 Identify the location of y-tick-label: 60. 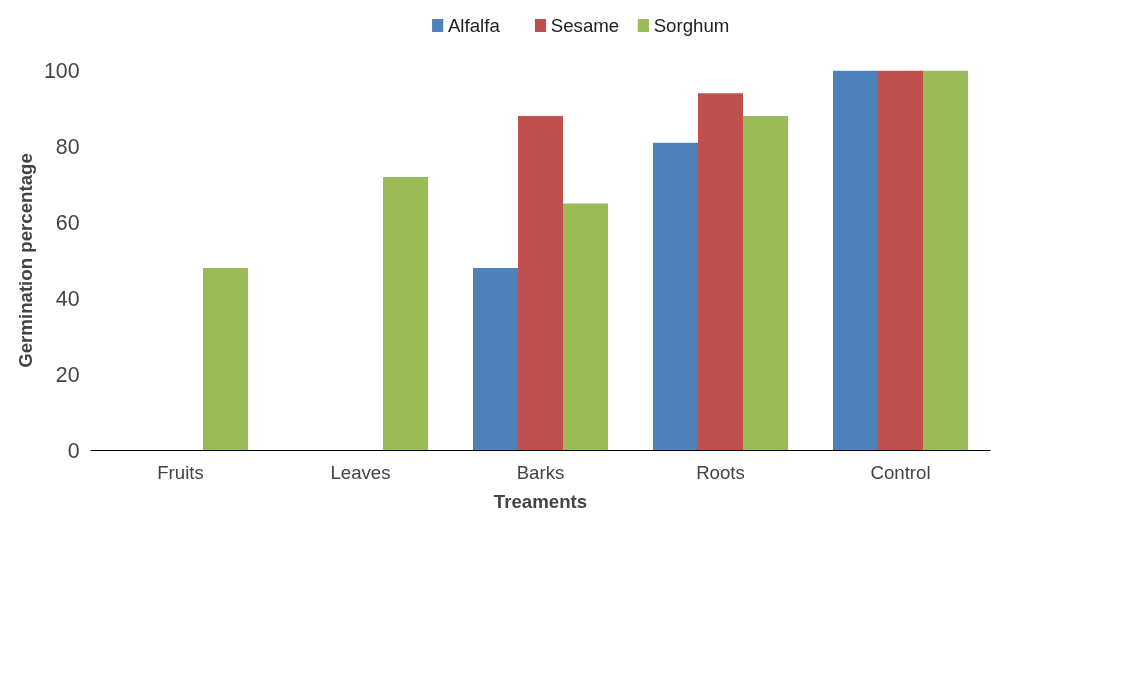
(67, 223).